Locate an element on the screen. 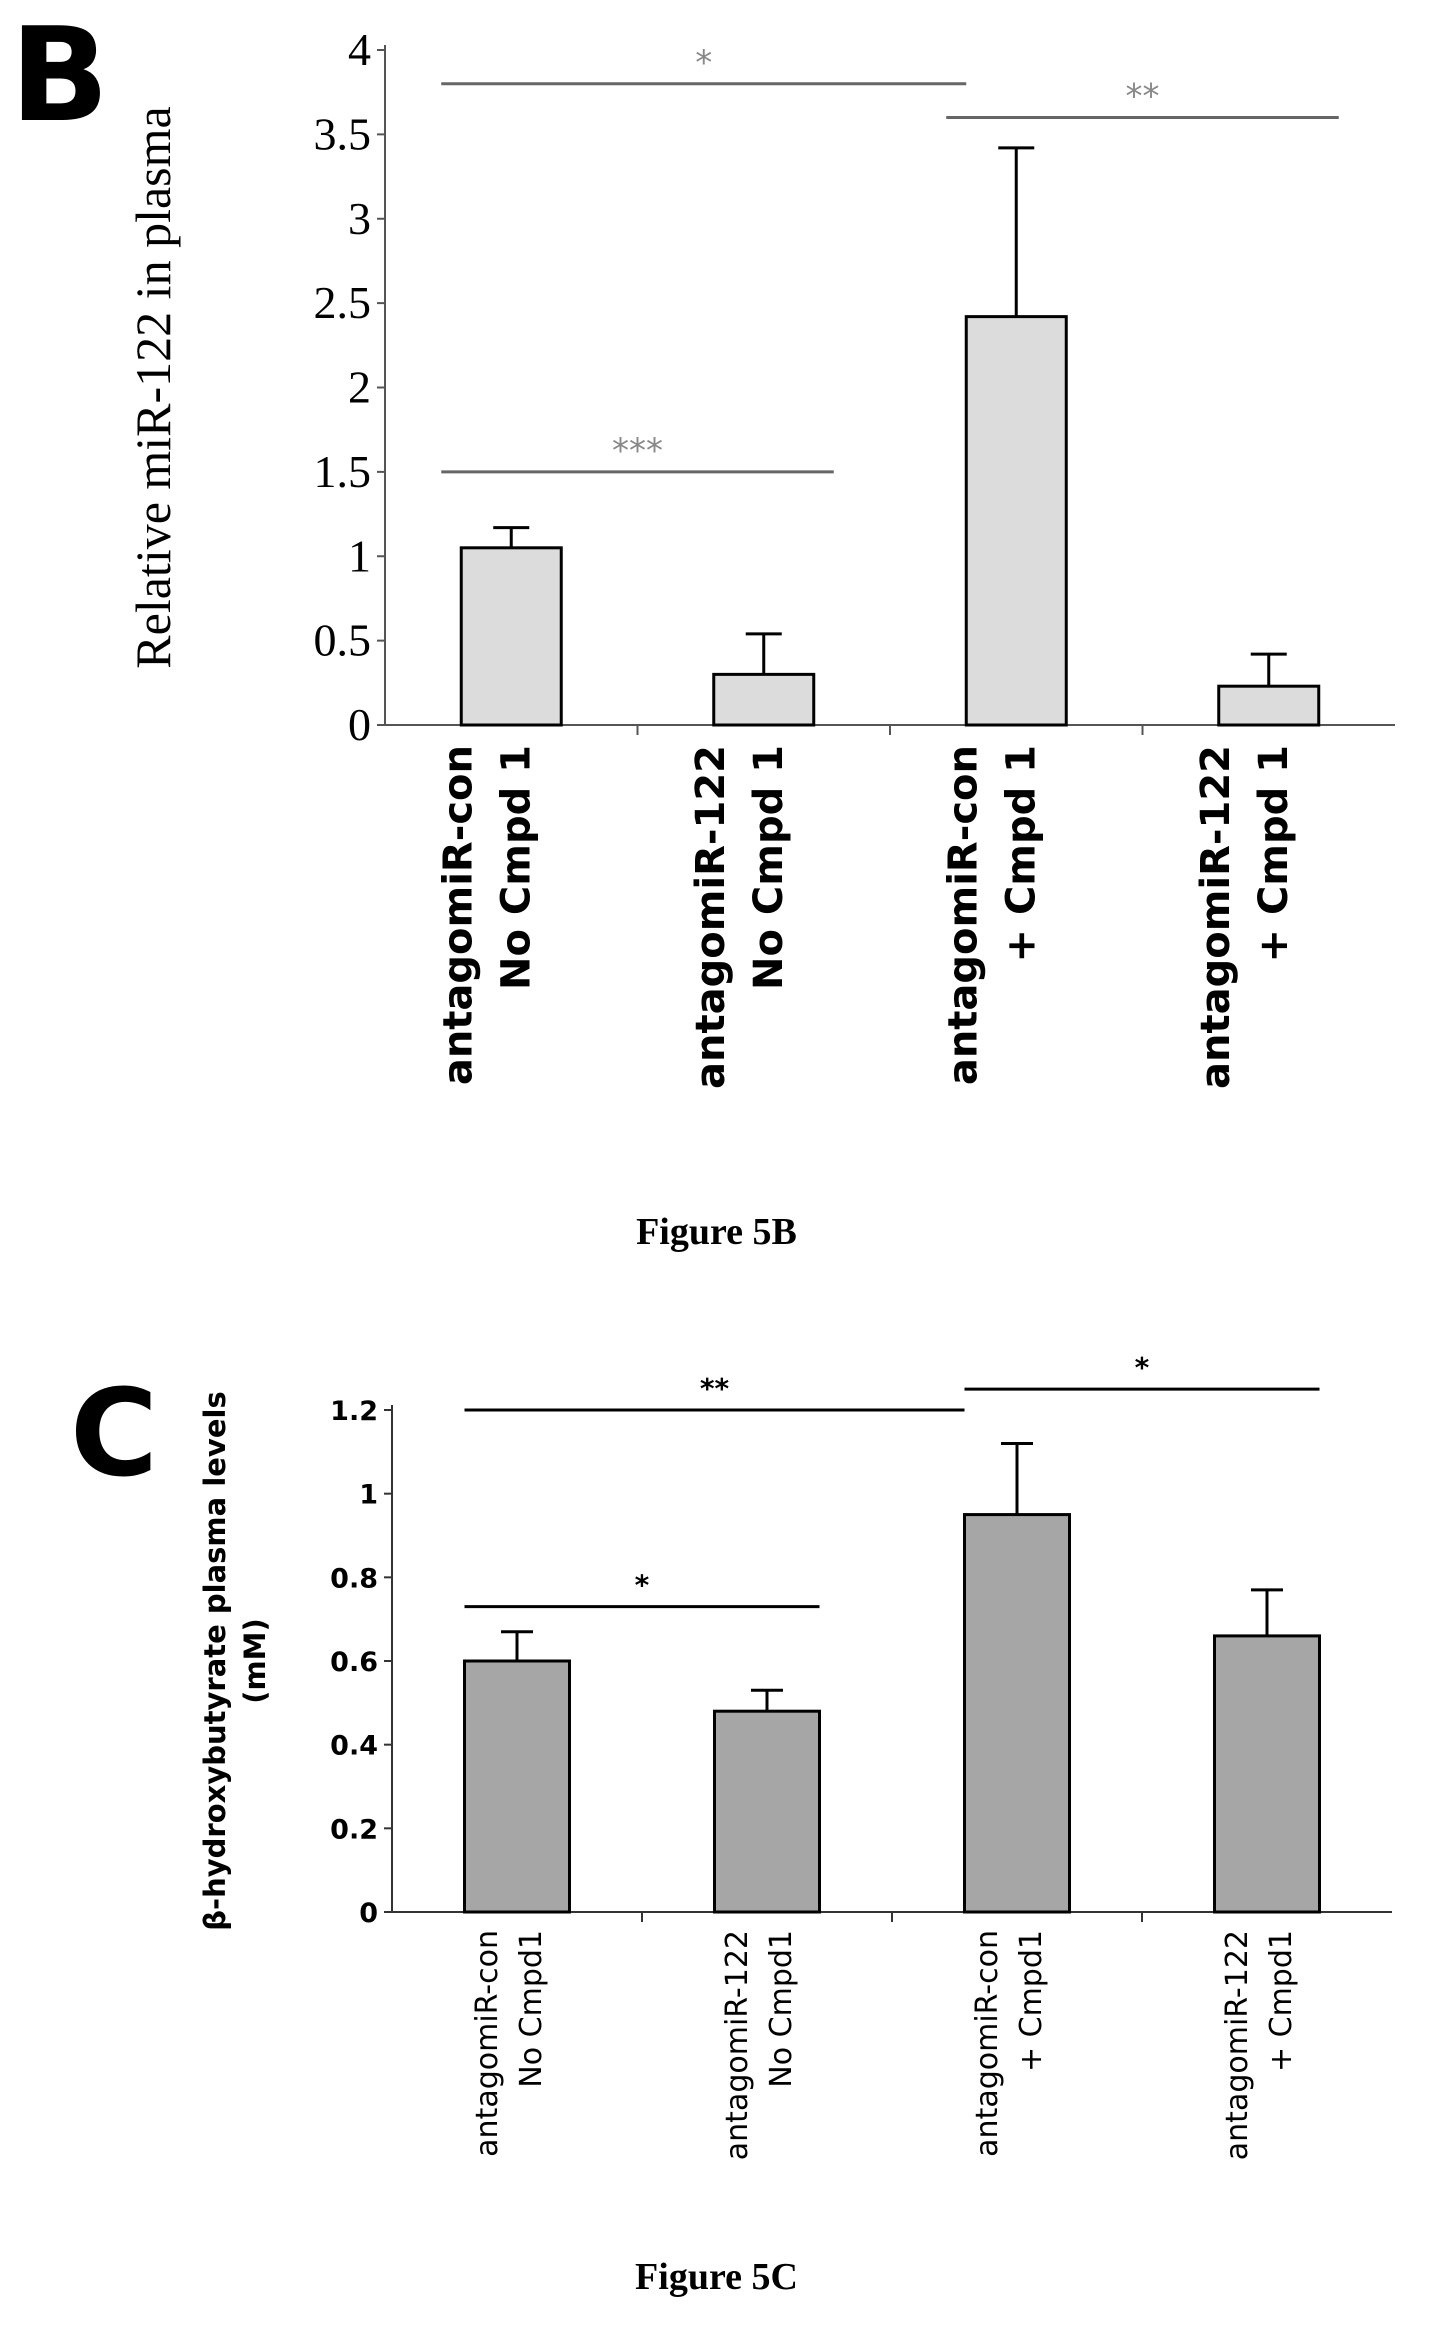 The width and height of the screenshot is (1433, 2333). x-category-label: antagomiR-con + Cmpd 1 is located at coordinates (992, 915).